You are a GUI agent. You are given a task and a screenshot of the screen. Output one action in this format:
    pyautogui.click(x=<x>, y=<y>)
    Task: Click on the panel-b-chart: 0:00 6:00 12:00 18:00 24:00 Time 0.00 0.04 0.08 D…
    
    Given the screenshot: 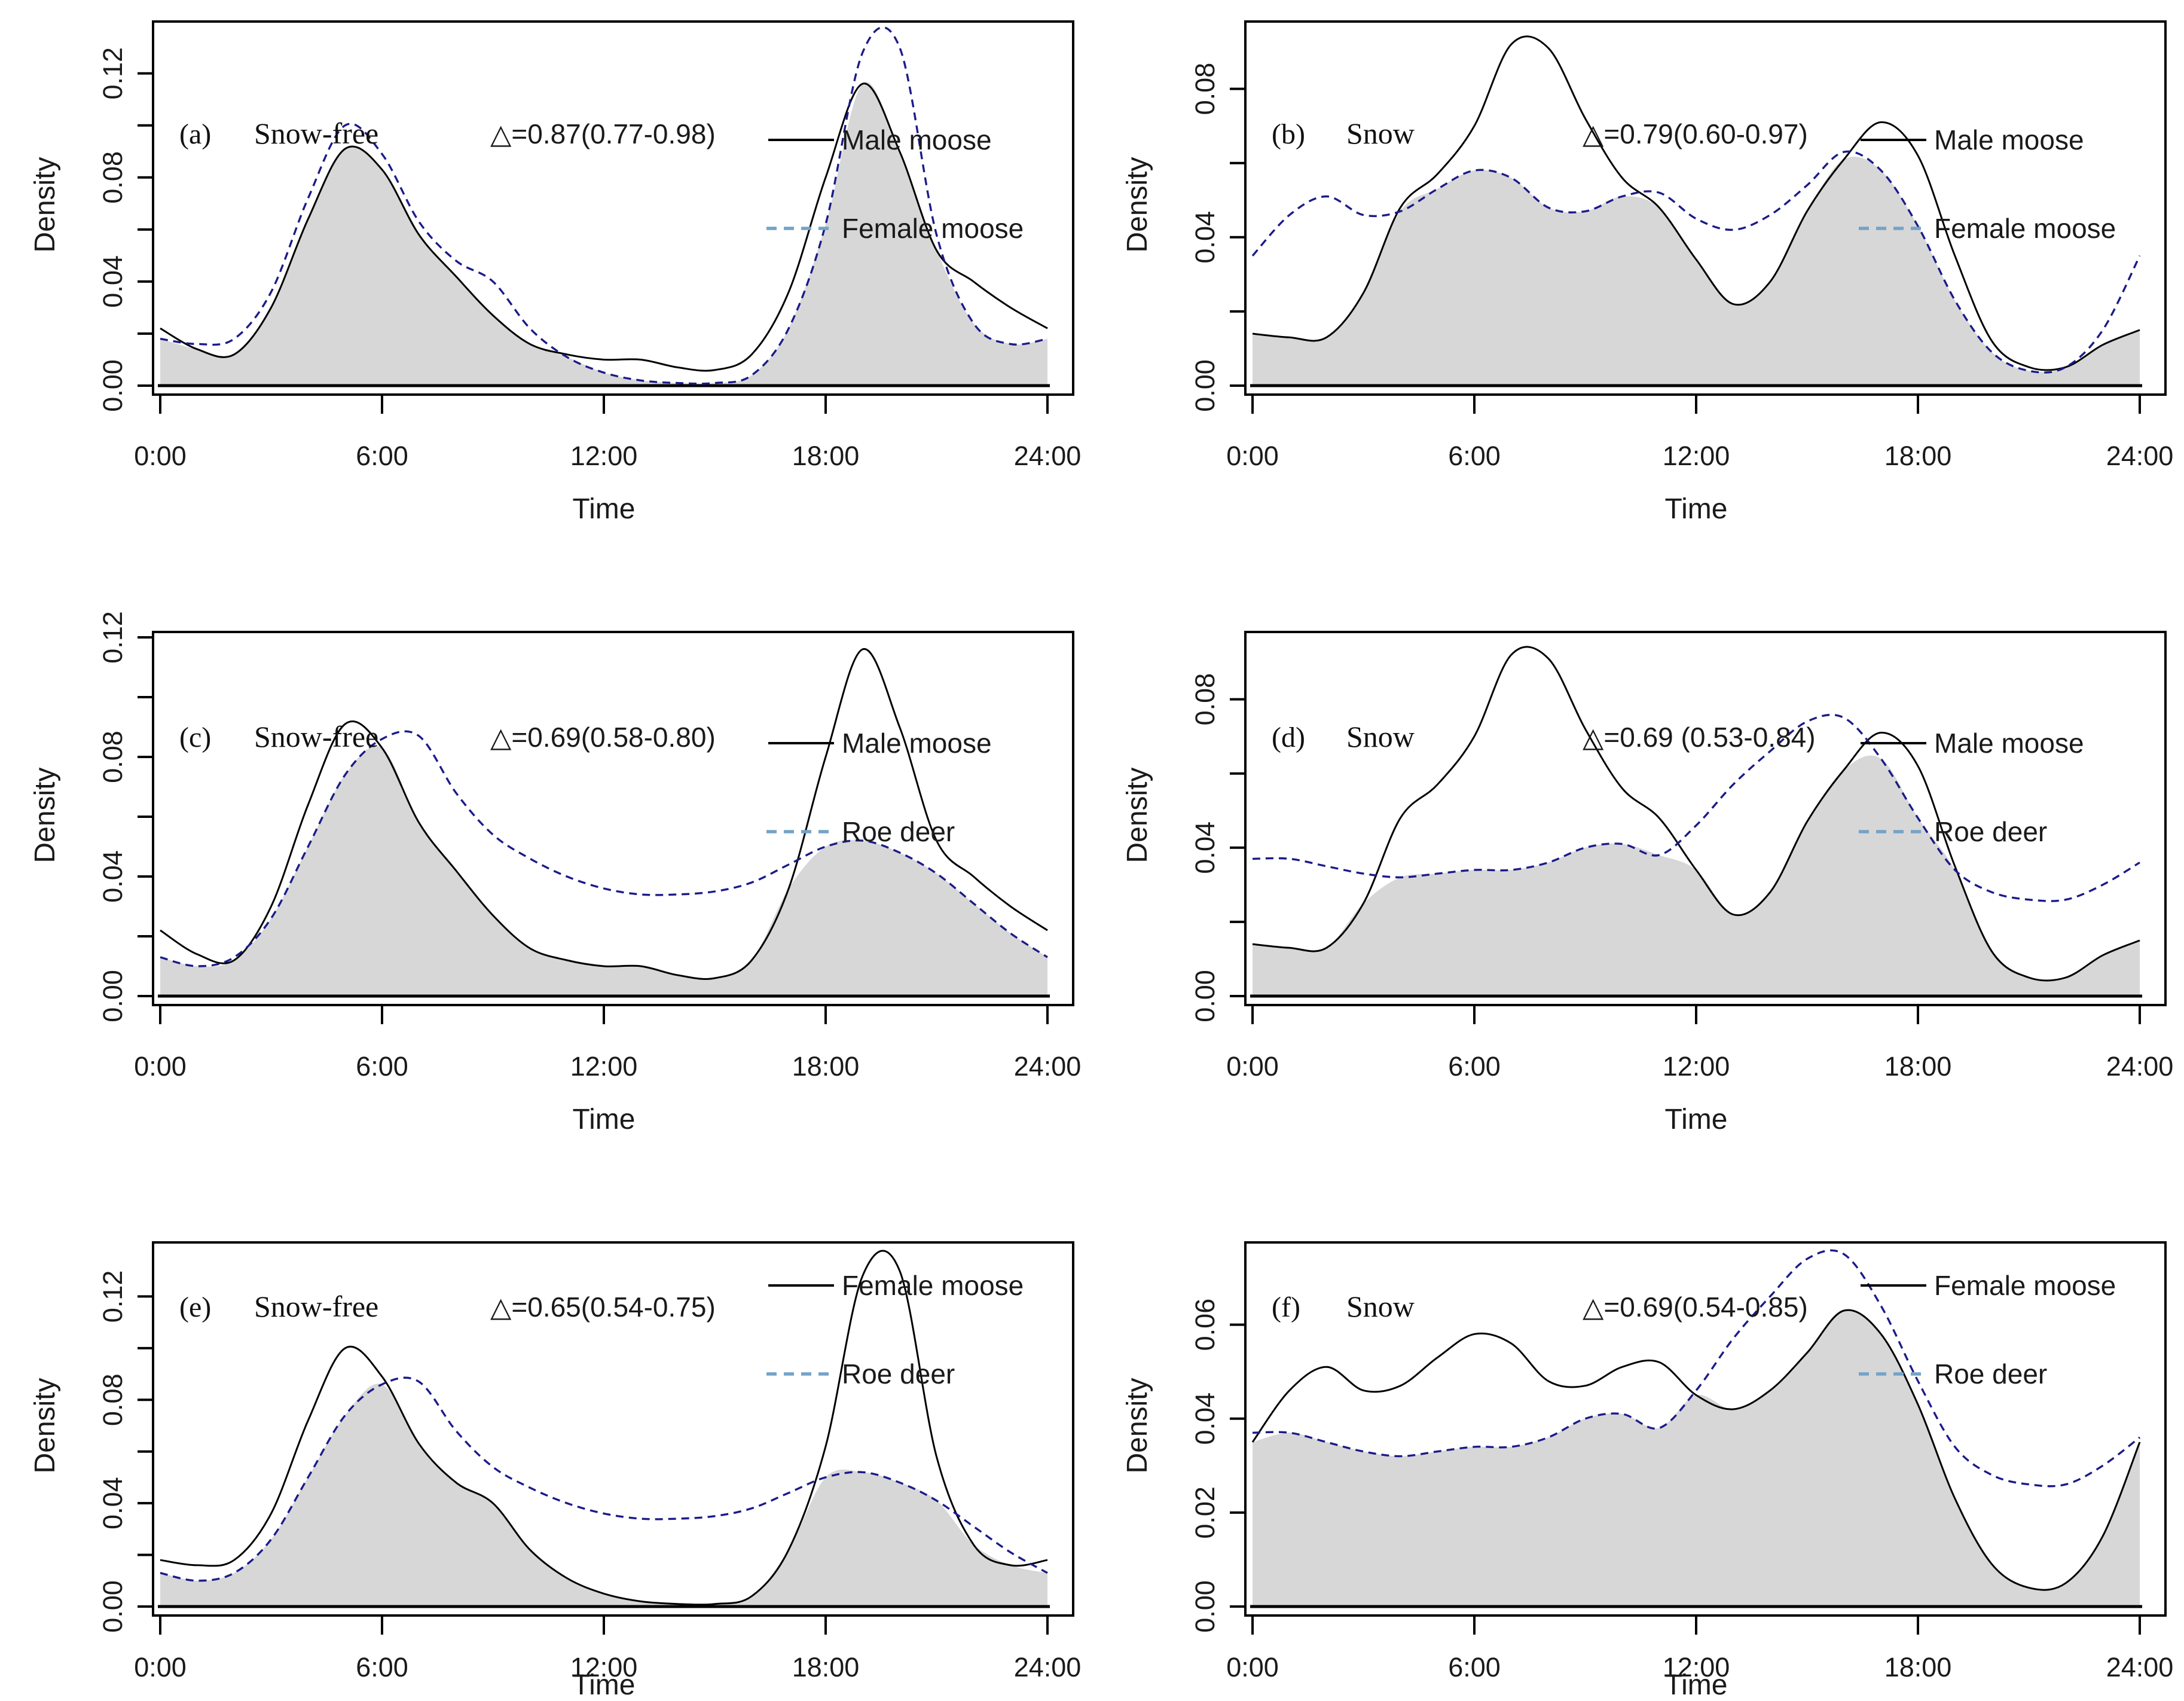 What is the action you would take?
    pyautogui.click(x=1648, y=272)
    